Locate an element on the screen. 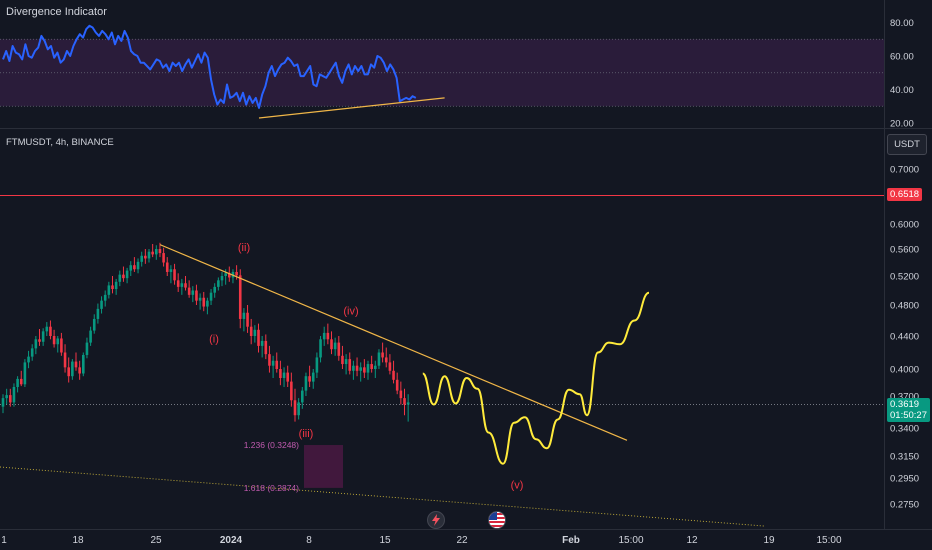 The height and width of the screenshot is (550, 932). us-flag-icon is located at coordinates (497, 520).